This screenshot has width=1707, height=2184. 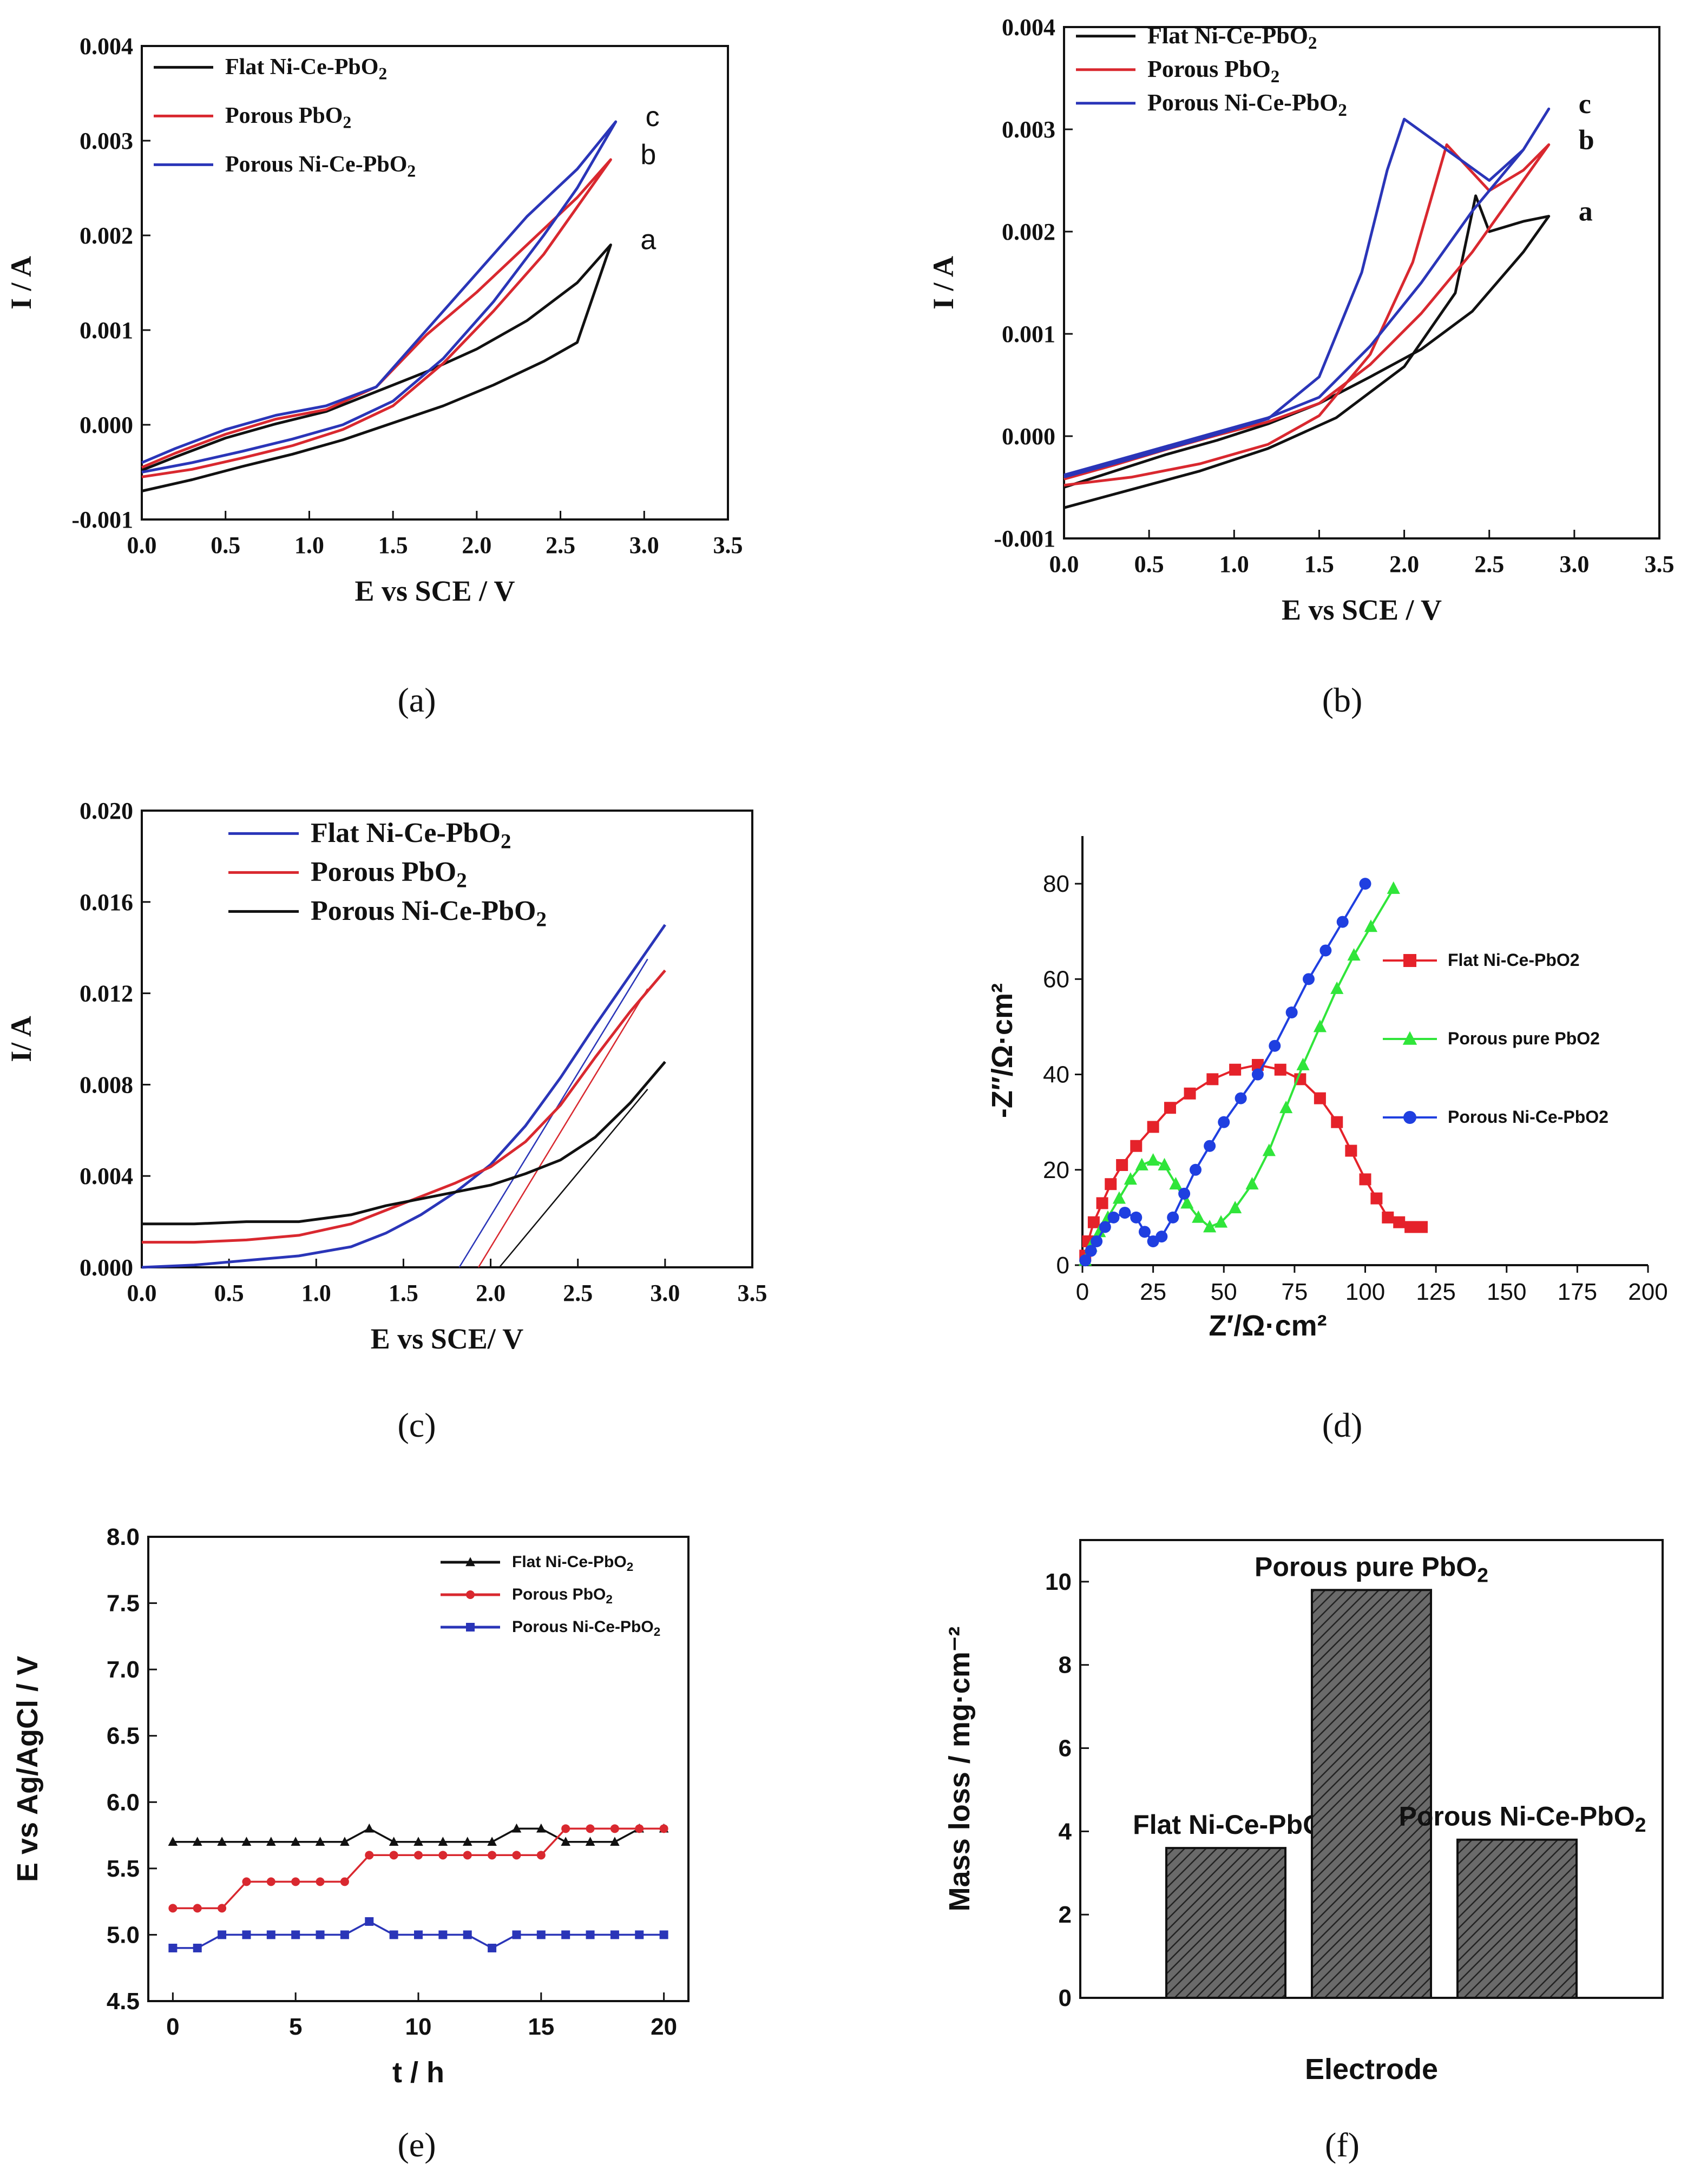 What do you see at coordinates (1028, 129) in the screenshot?
I see `panel-b-y-tick-label: 0.003` at bounding box center [1028, 129].